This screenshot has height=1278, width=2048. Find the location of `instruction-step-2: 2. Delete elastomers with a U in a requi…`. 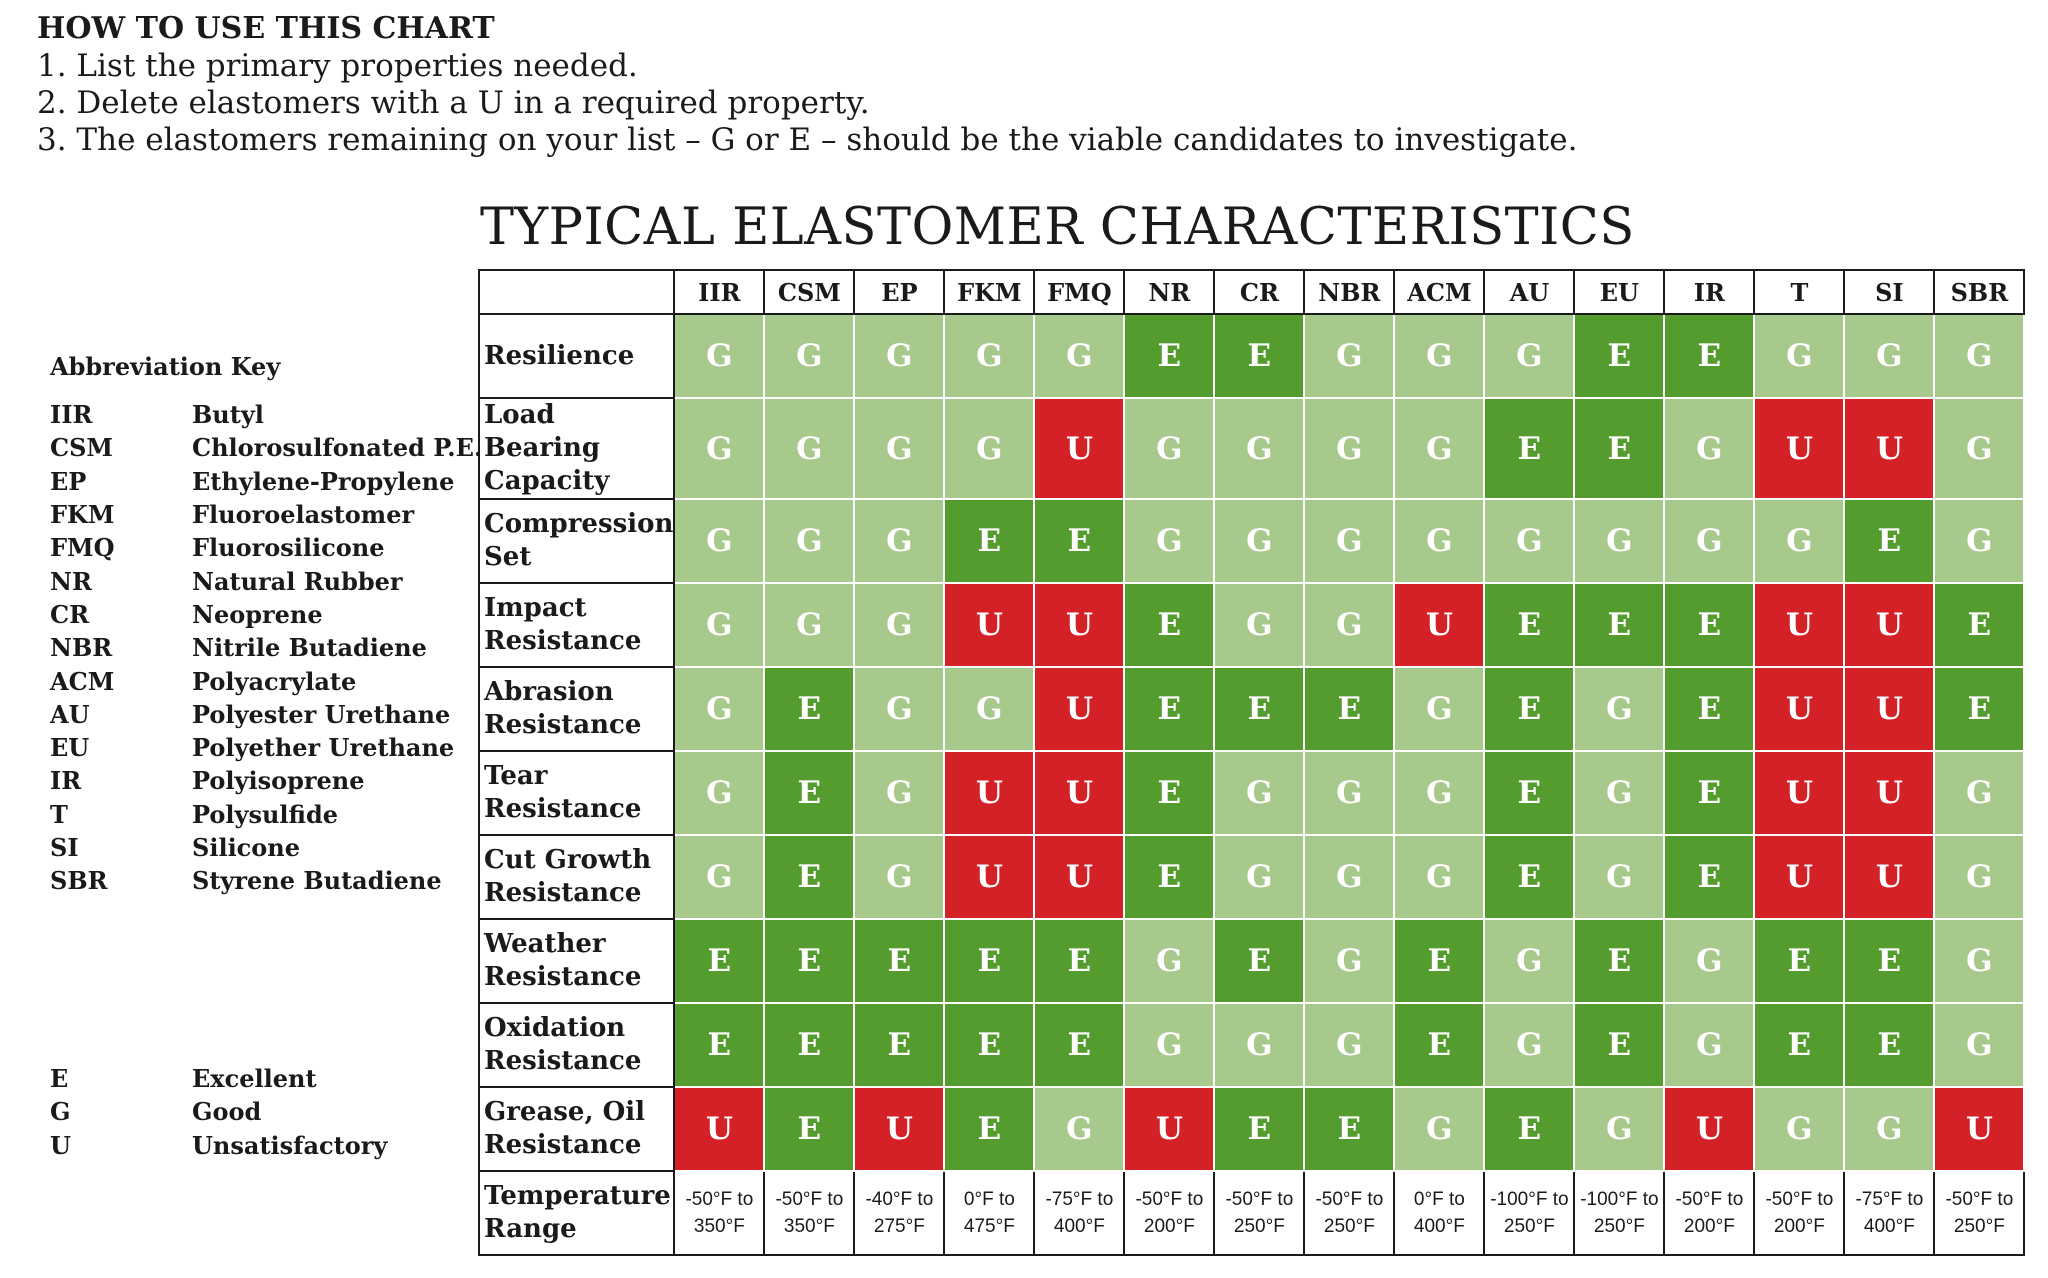

instruction-step-2: 2. Delete elastomers with a U in a requi… is located at coordinates (453, 103).